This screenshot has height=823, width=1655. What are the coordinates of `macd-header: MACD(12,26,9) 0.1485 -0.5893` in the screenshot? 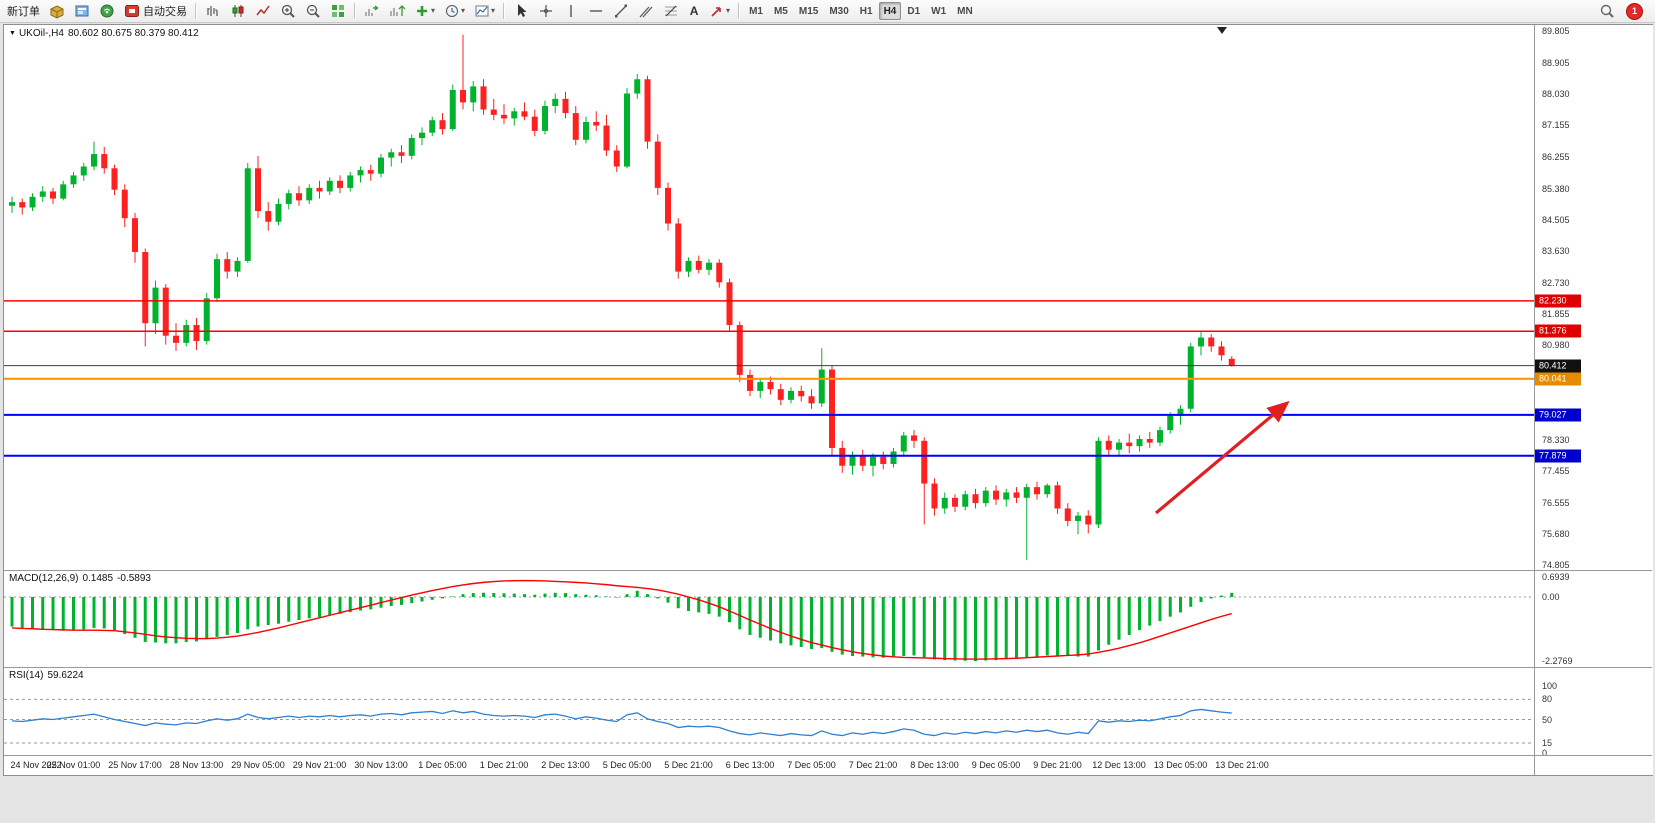 It's located at (82, 578).